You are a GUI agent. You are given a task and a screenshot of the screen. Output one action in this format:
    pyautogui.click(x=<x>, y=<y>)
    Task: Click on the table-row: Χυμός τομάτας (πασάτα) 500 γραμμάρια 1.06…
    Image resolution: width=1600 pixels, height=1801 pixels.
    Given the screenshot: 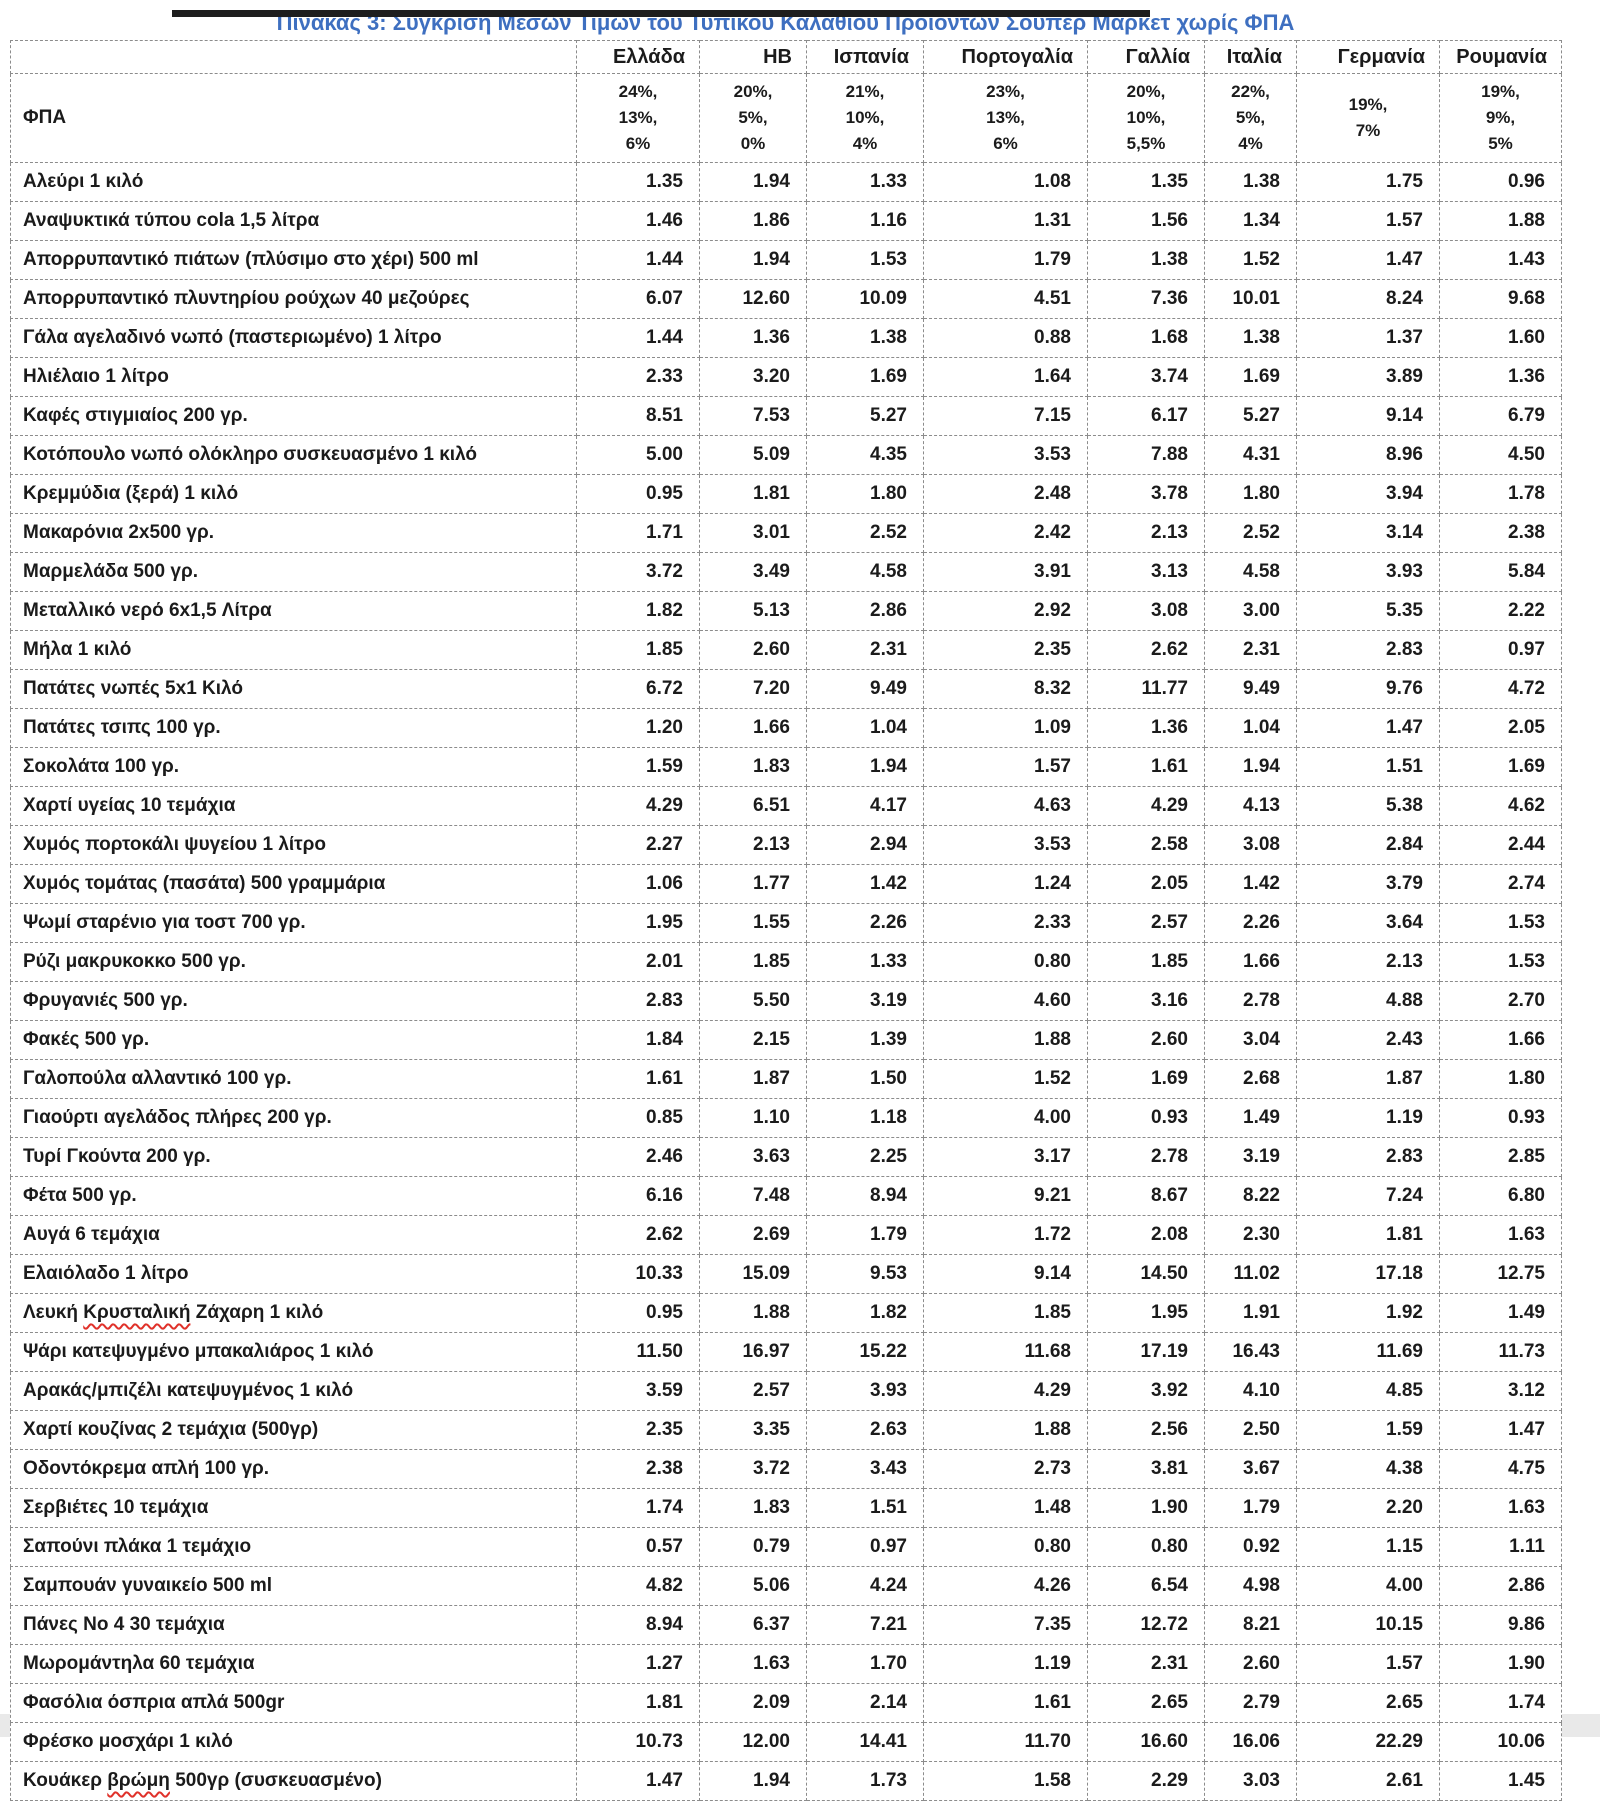 What is the action you would take?
    pyautogui.click(x=786, y=884)
    